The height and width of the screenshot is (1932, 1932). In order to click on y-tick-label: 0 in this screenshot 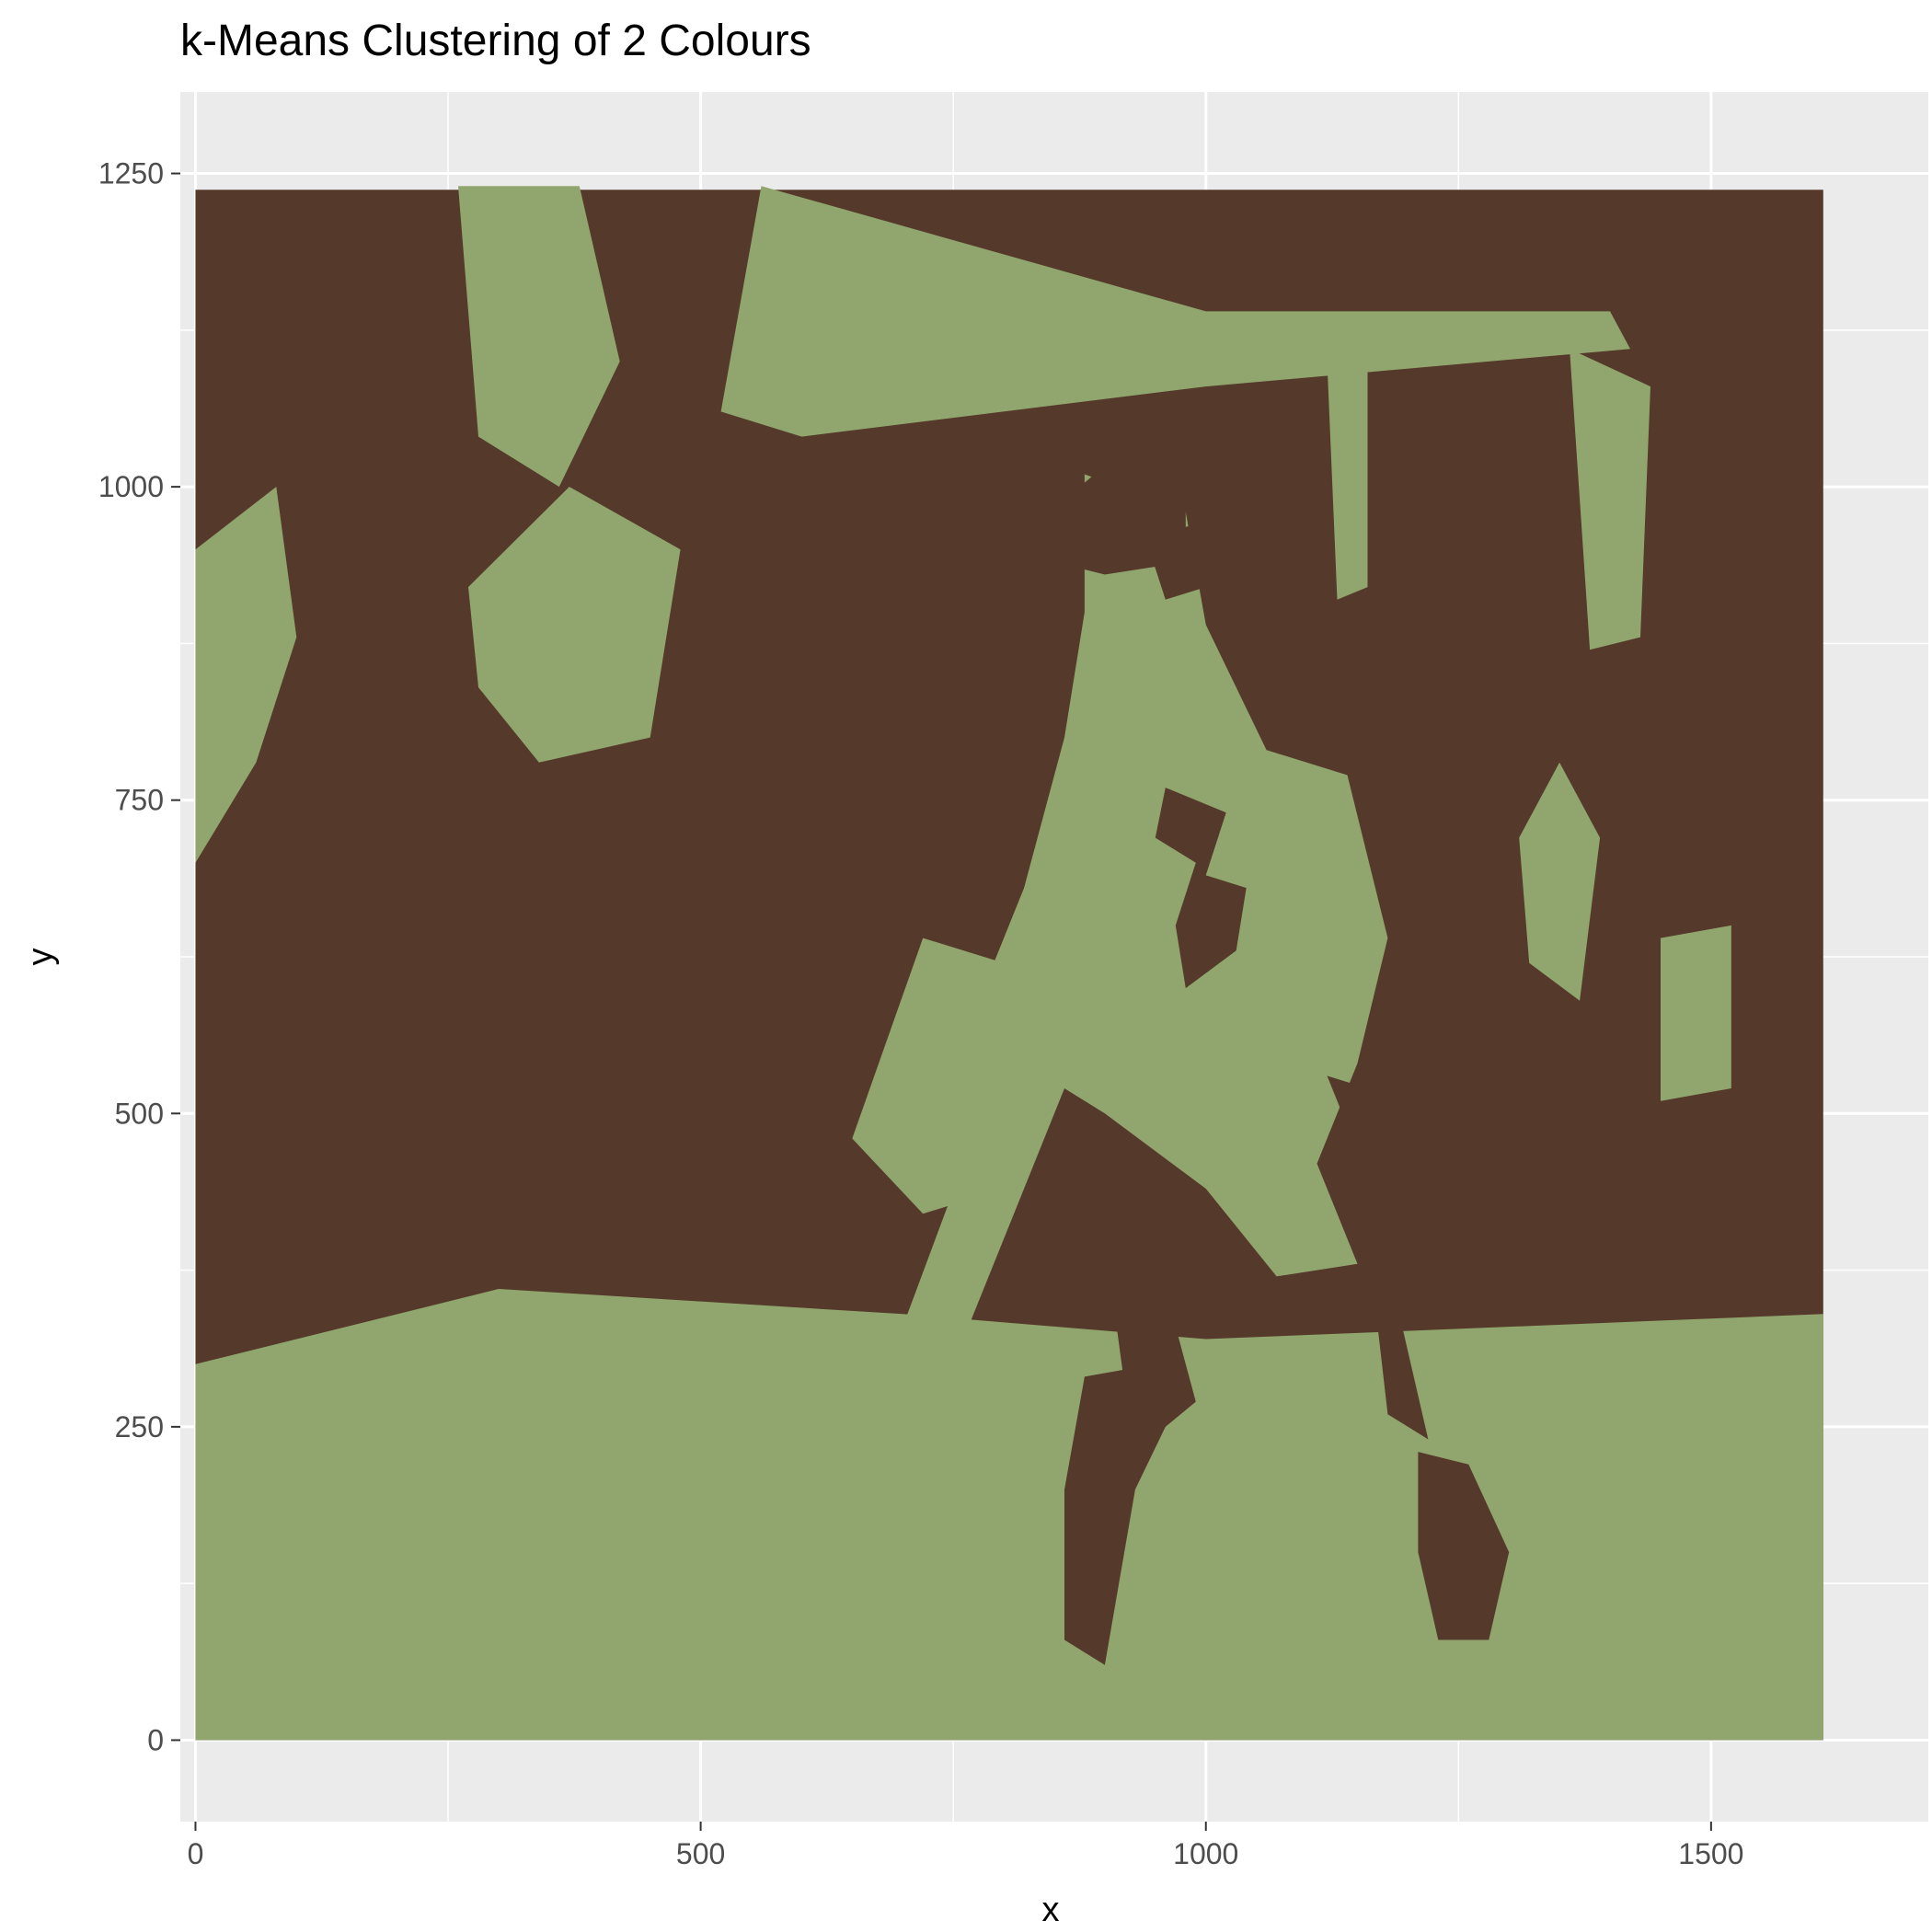, I will do `click(155, 1739)`.